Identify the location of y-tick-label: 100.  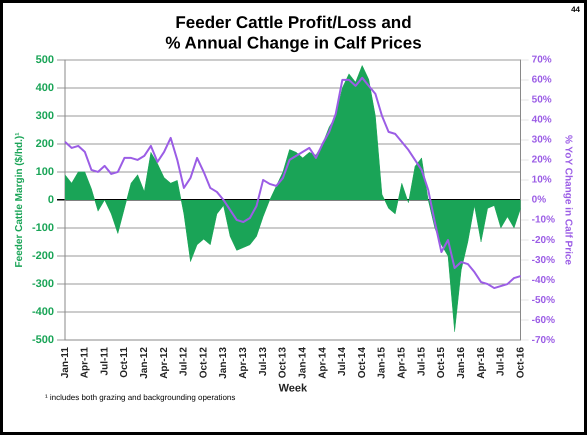
(45, 172).